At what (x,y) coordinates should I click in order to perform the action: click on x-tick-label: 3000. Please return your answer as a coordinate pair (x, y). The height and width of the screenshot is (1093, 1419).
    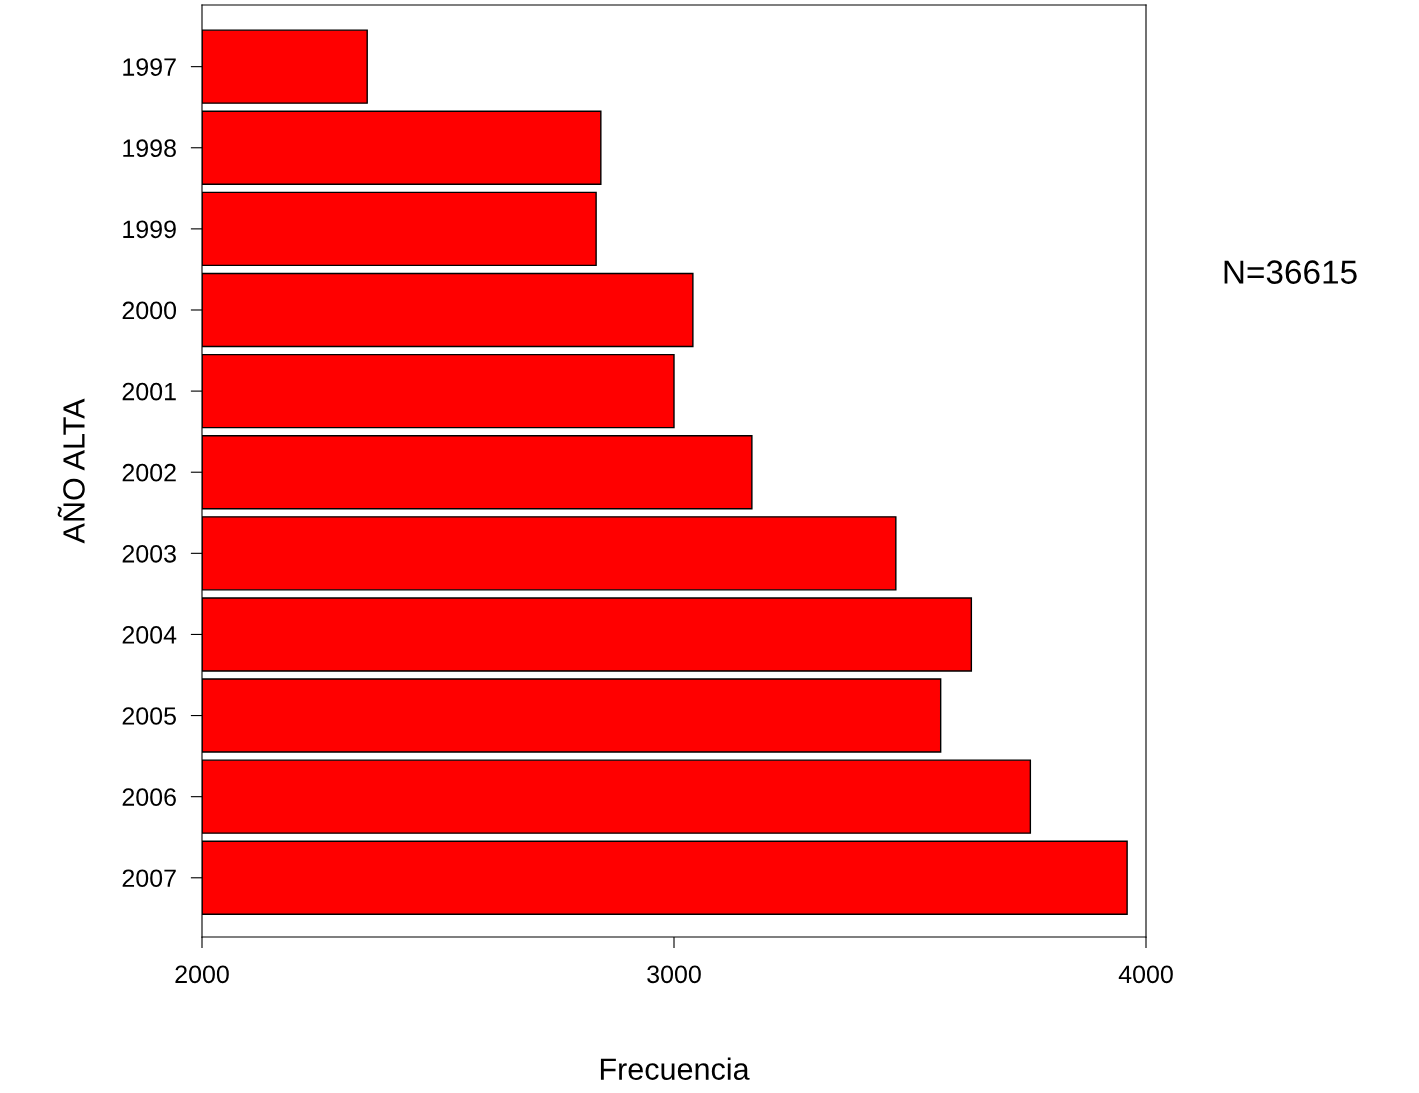
    Looking at the image, I should click on (674, 974).